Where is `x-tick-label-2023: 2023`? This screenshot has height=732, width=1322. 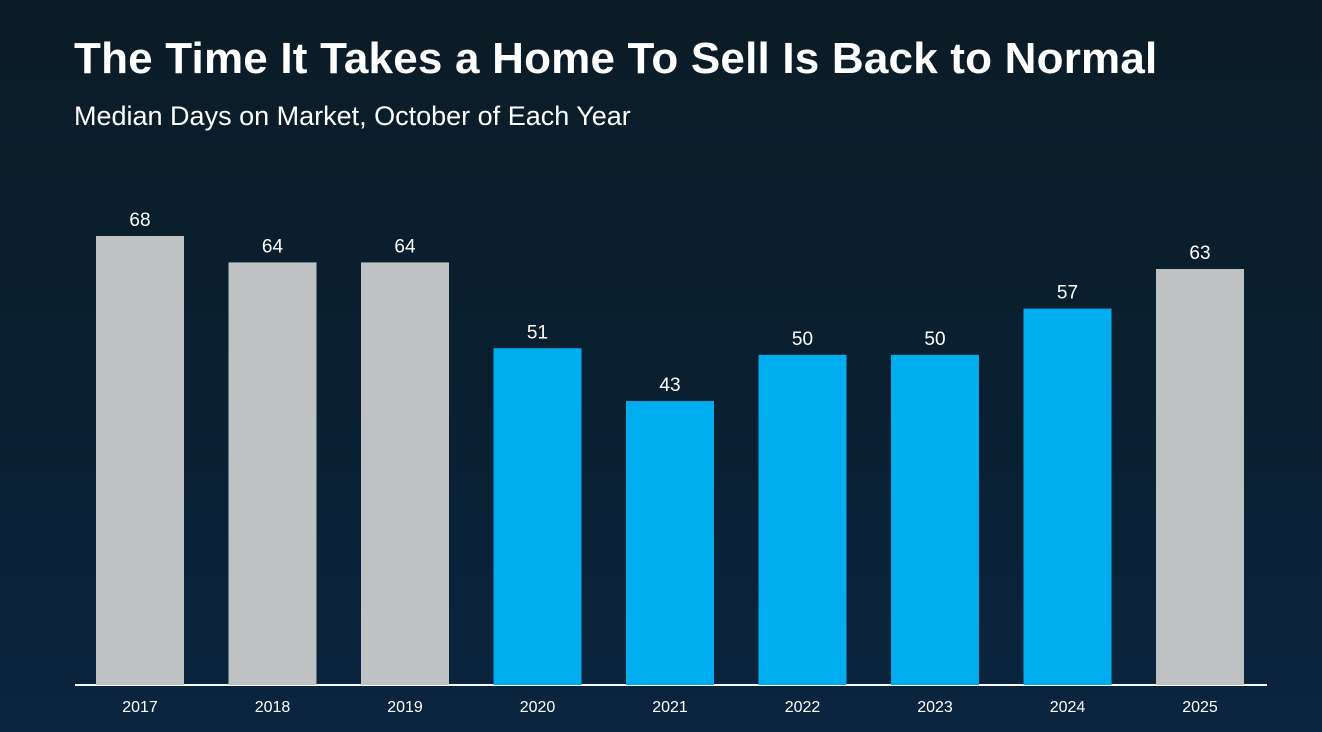
x-tick-label-2023: 2023 is located at coordinates (935, 707).